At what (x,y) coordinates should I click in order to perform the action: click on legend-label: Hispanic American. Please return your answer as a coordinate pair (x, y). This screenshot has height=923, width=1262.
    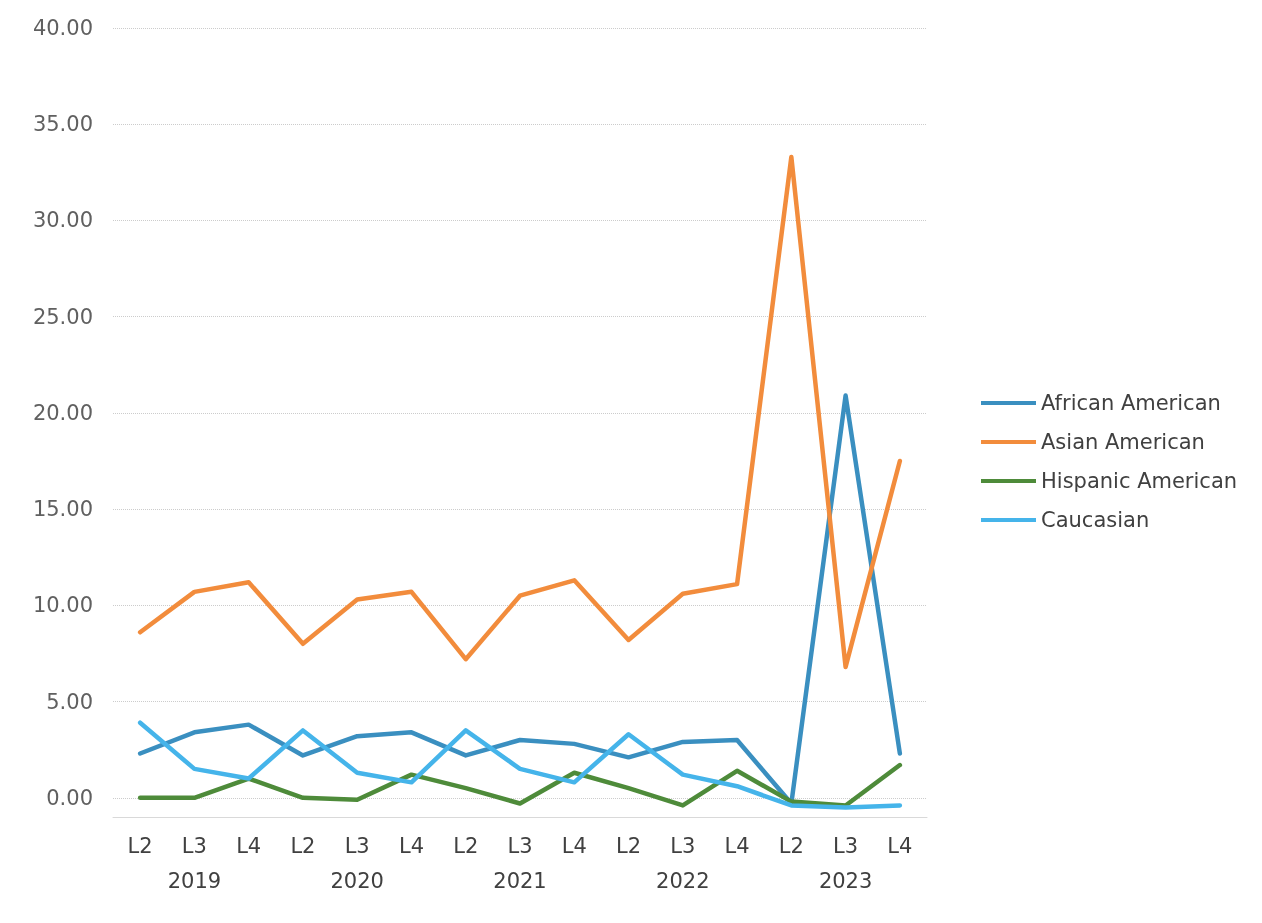
    Looking at the image, I should click on (1139, 481).